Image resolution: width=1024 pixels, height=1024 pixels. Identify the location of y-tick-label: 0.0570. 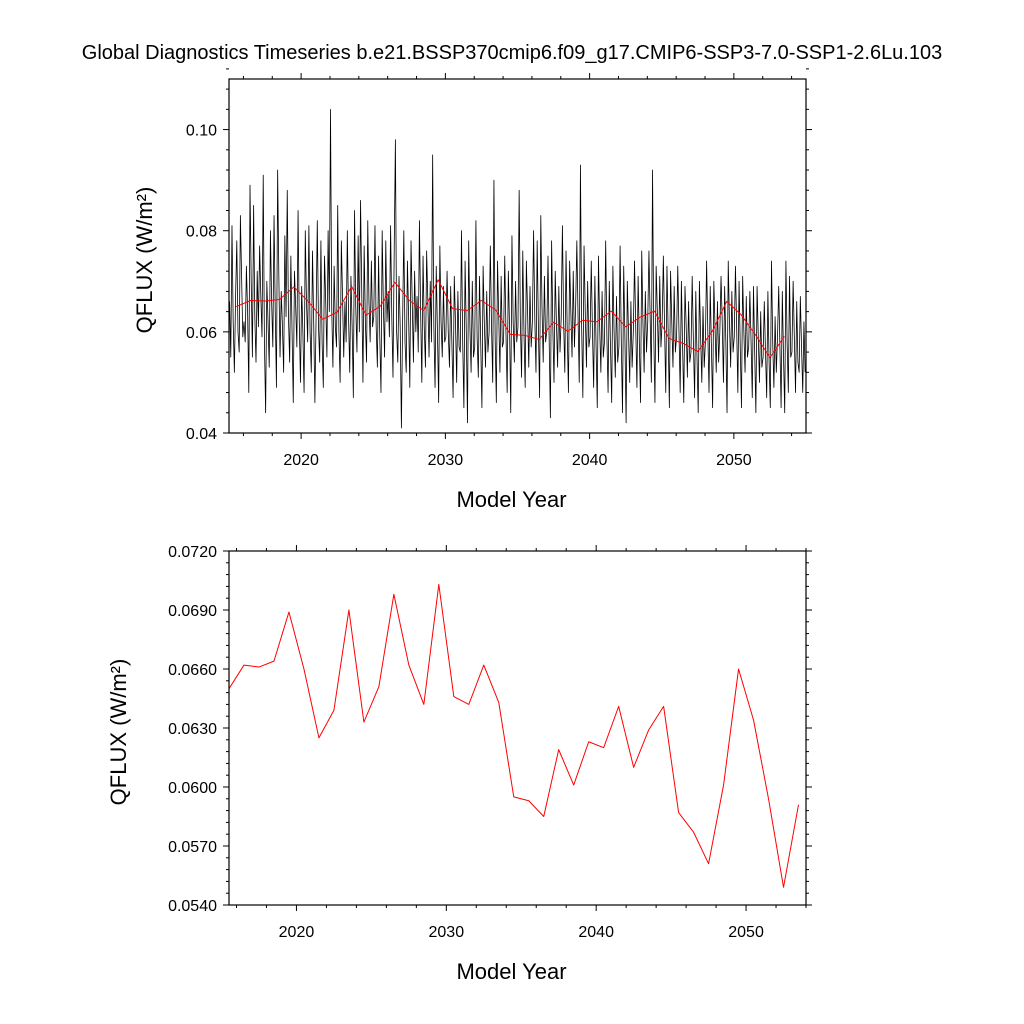
(192, 847).